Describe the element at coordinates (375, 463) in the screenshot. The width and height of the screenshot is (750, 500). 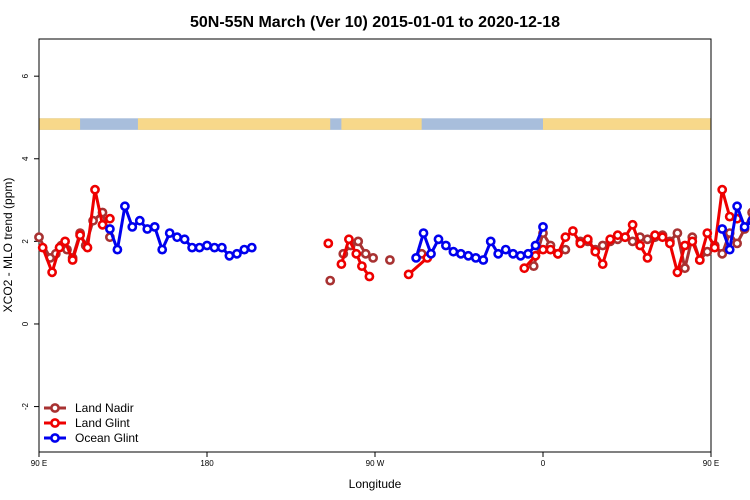
I see `x-tick-label: 90 W` at that location.